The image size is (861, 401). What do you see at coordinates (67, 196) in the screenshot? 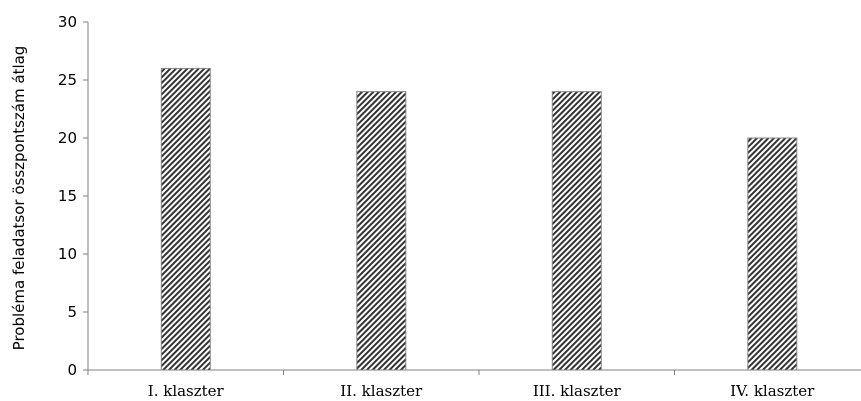
I see `y-tick-label: 15` at bounding box center [67, 196].